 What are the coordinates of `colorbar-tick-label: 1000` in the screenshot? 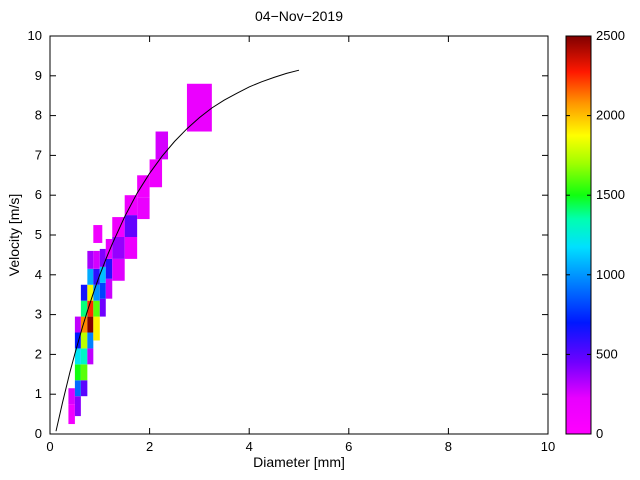 It's located at (610, 274).